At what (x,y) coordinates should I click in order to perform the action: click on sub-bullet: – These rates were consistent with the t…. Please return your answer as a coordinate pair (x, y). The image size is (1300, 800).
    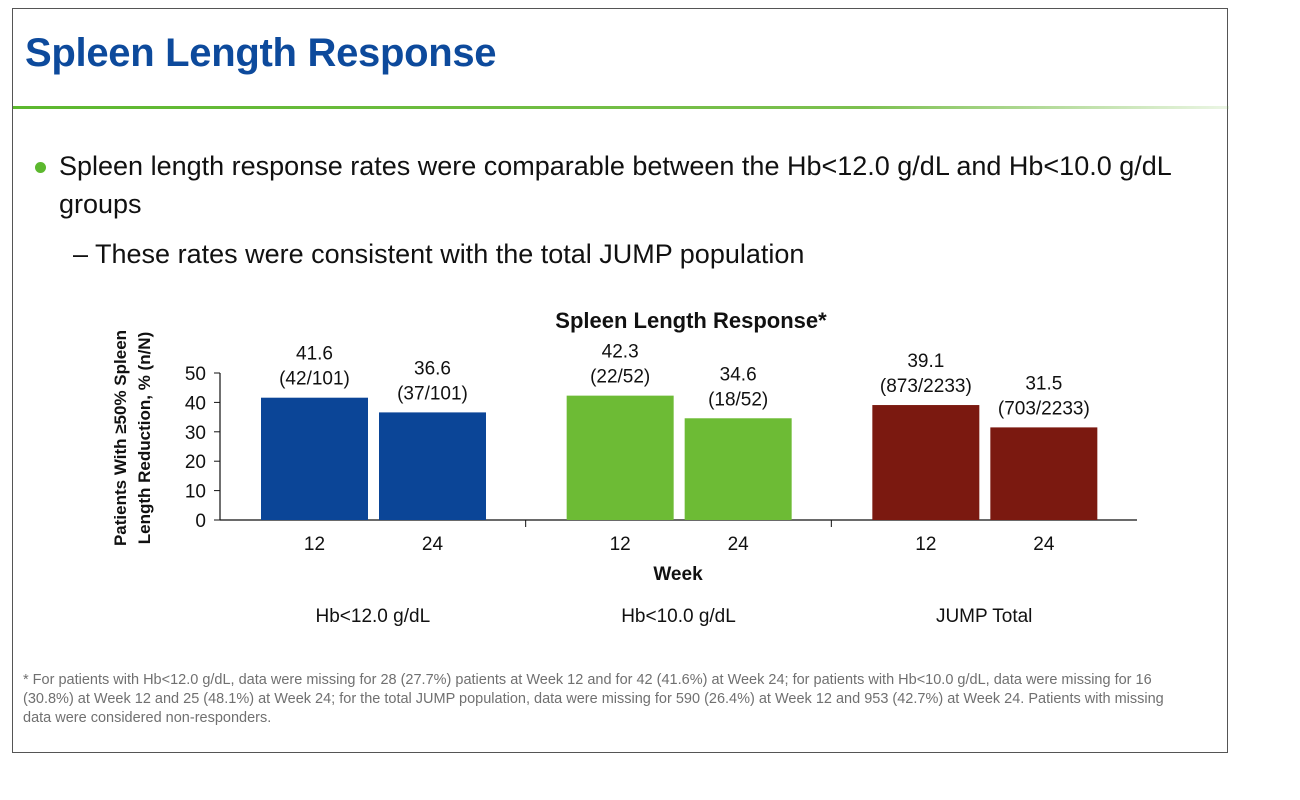
    Looking at the image, I should click on (439, 254).